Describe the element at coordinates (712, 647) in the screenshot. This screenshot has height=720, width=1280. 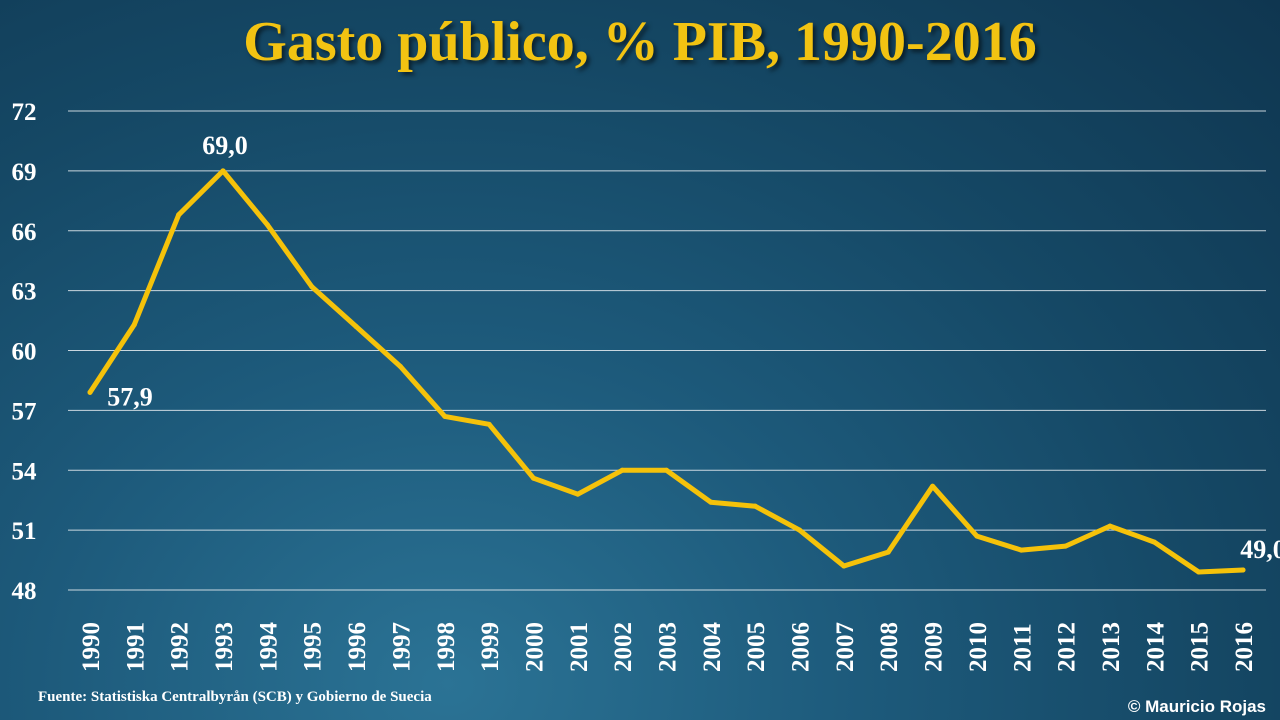
I see `x-tick-label-2004: 2004` at that location.